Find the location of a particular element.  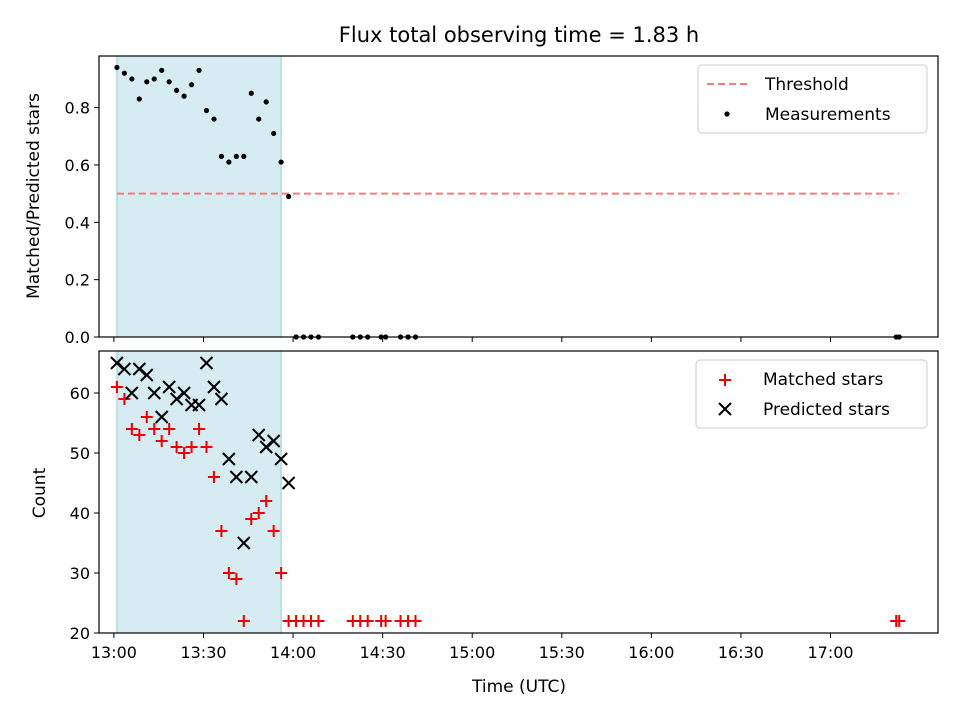

x-tick-label: 14:00 is located at coordinates (293, 652).